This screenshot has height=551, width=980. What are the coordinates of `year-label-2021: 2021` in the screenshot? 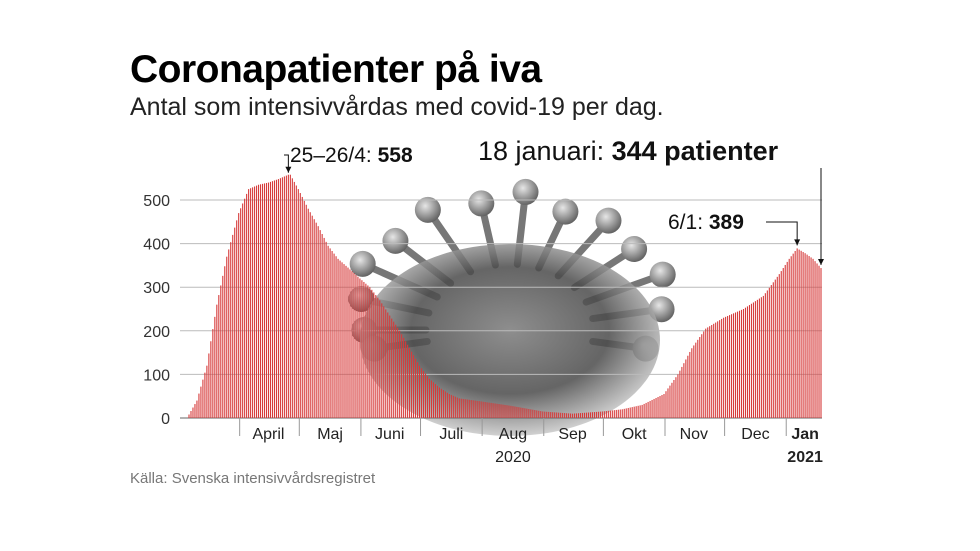 It's located at (805, 457).